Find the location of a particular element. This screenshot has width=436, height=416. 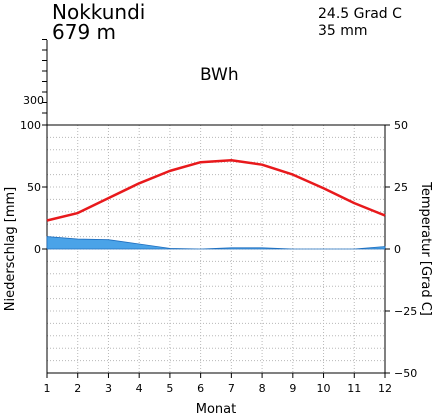

x-tick-label: 8 is located at coordinates (262, 388).